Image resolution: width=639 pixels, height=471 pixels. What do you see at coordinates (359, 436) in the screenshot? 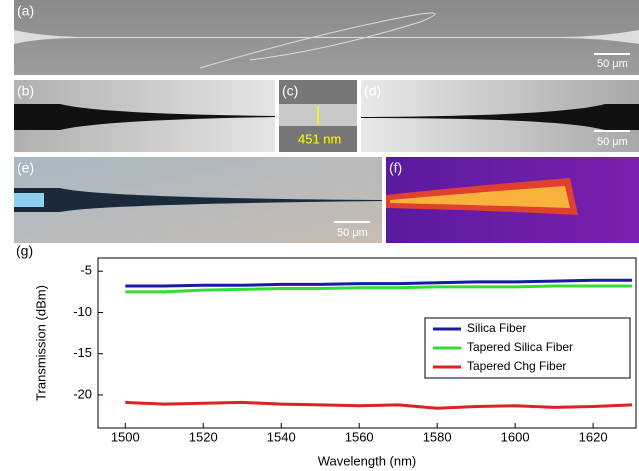
I see `x-tick-label: 1560` at bounding box center [359, 436].